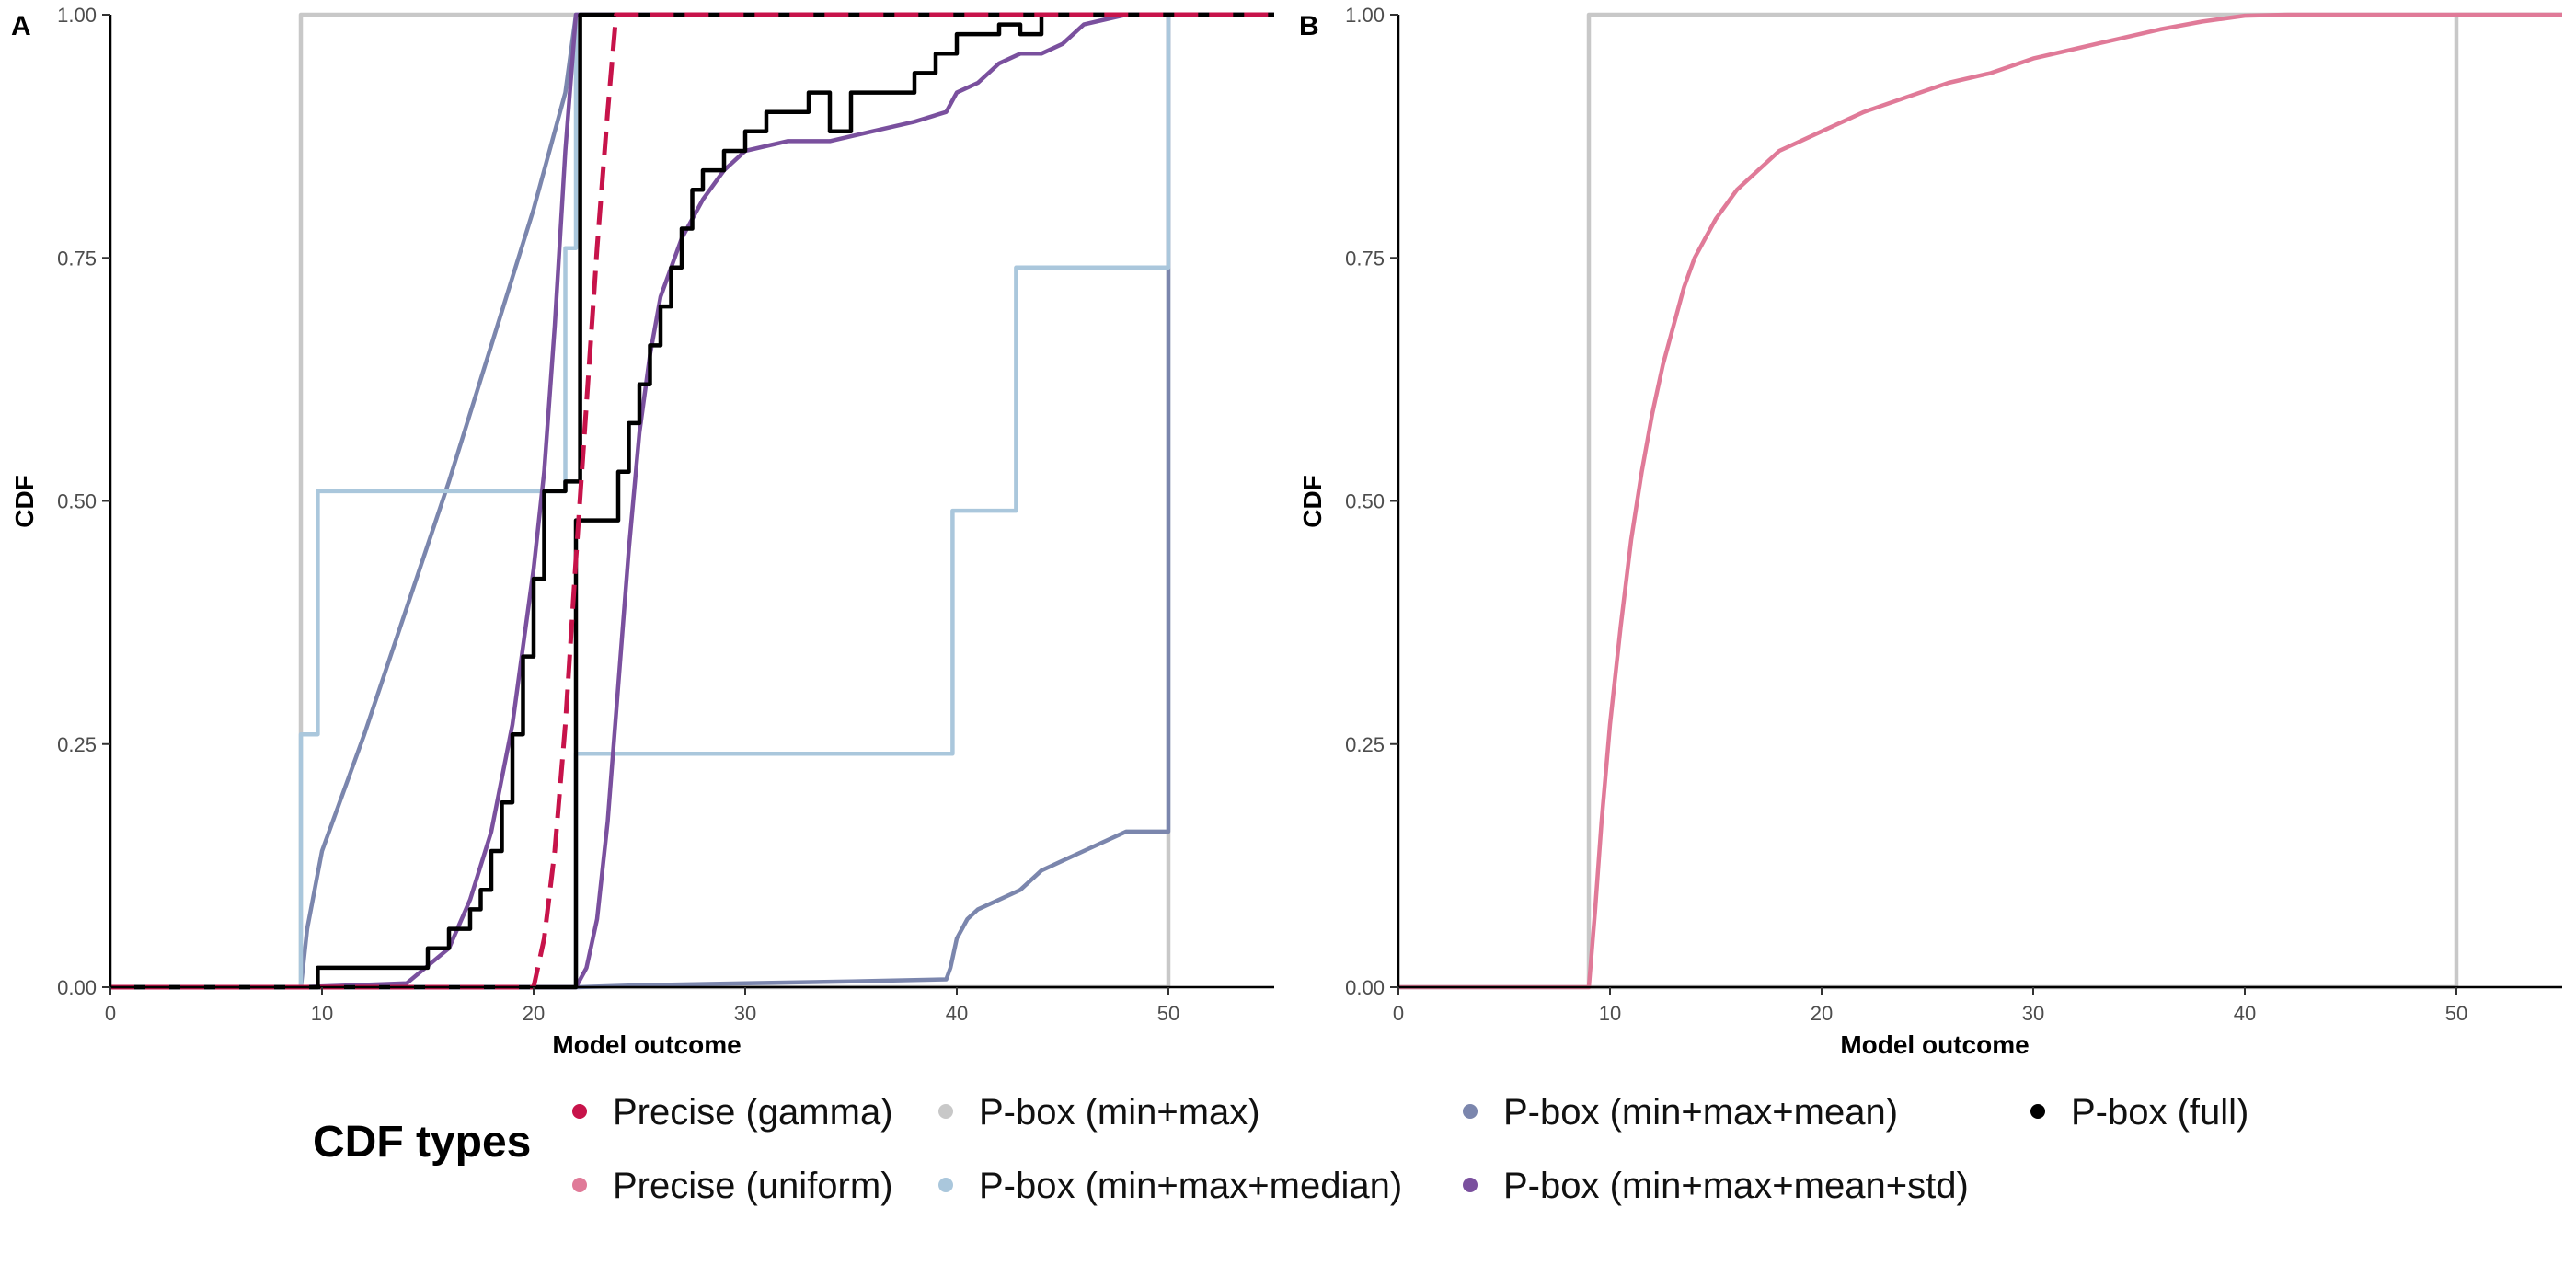 Image resolution: width=2576 pixels, height=1288 pixels. What do you see at coordinates (1398, 1014) in the screenshot?
I see `panel-b-x-tick-label: 0` at bounding box center [1398, 1014].